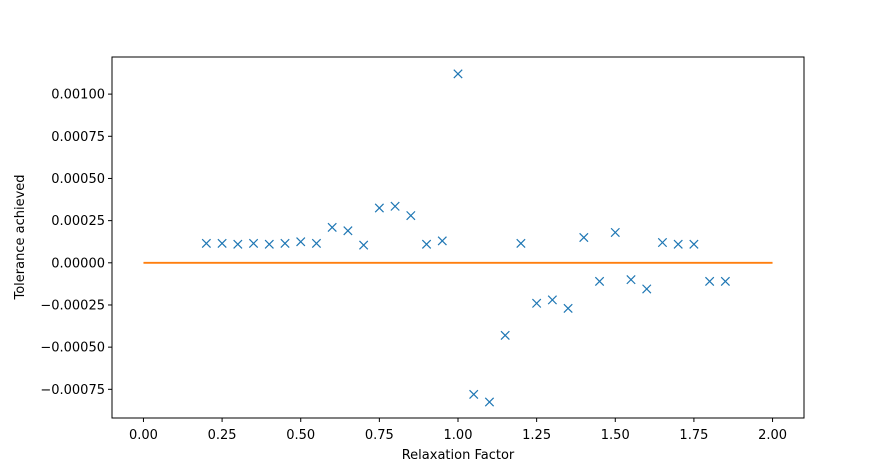 This screenshot has height=470, width=893. Describe the element at coordinates (615, 435) in the screenshot. I see `x-tick-label: 1.50` at that location.